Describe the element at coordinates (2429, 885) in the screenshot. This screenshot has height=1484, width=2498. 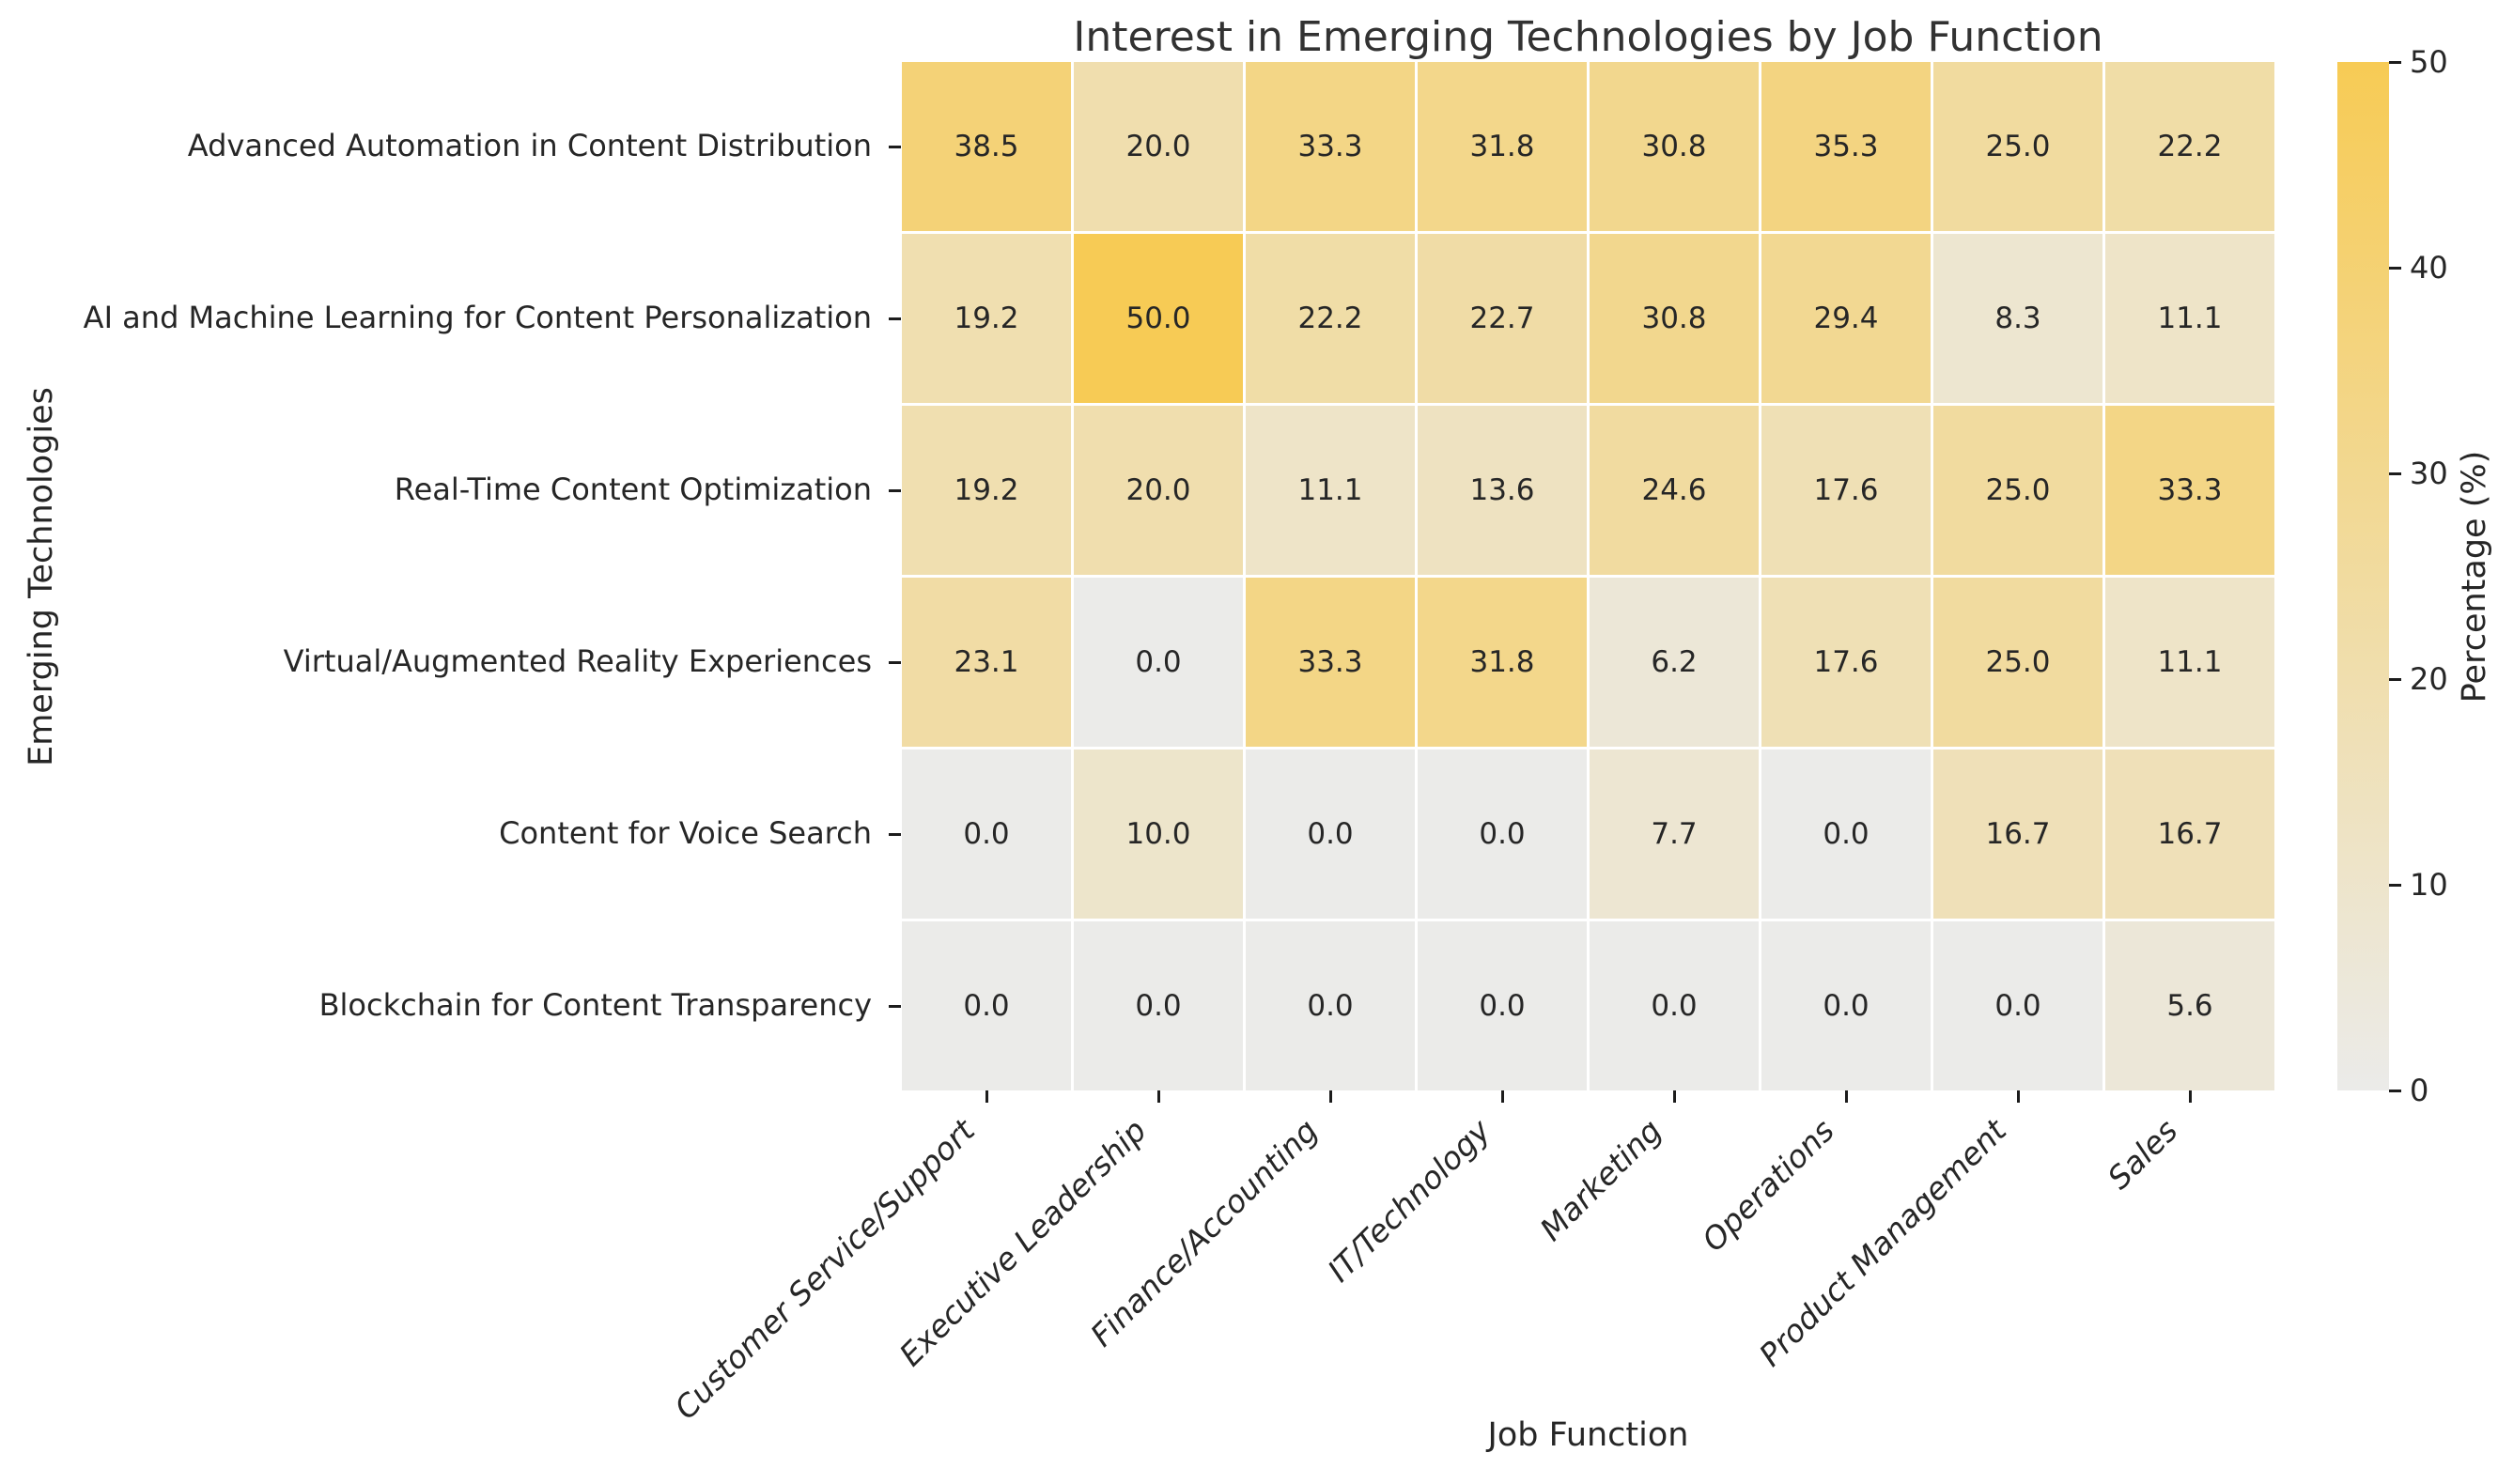
I see `colorbar-tick-label: 10` at that location.